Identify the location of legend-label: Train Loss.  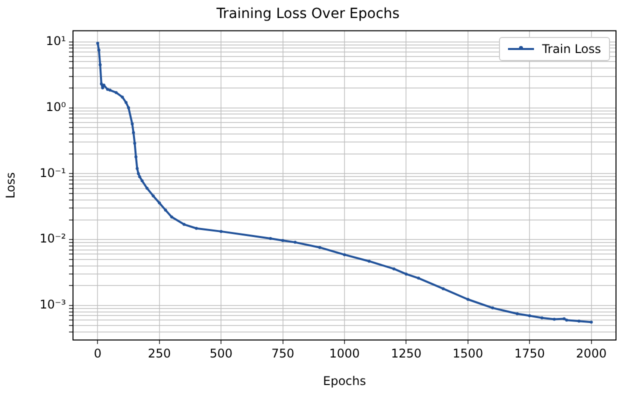
(571, 49).